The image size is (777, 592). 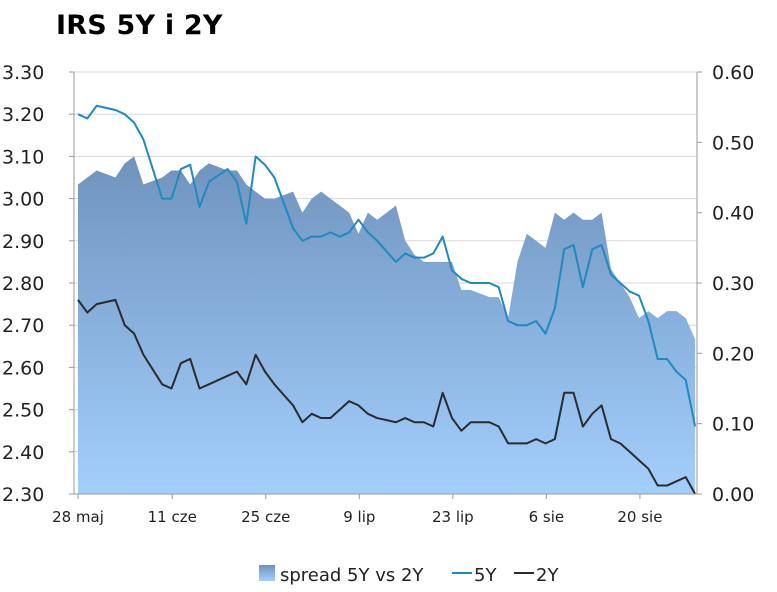 What do you see at coordinates (265, 517) in the screenshot?
I see `x-tick-label: 25 cze` at bounding box center [265, 517].